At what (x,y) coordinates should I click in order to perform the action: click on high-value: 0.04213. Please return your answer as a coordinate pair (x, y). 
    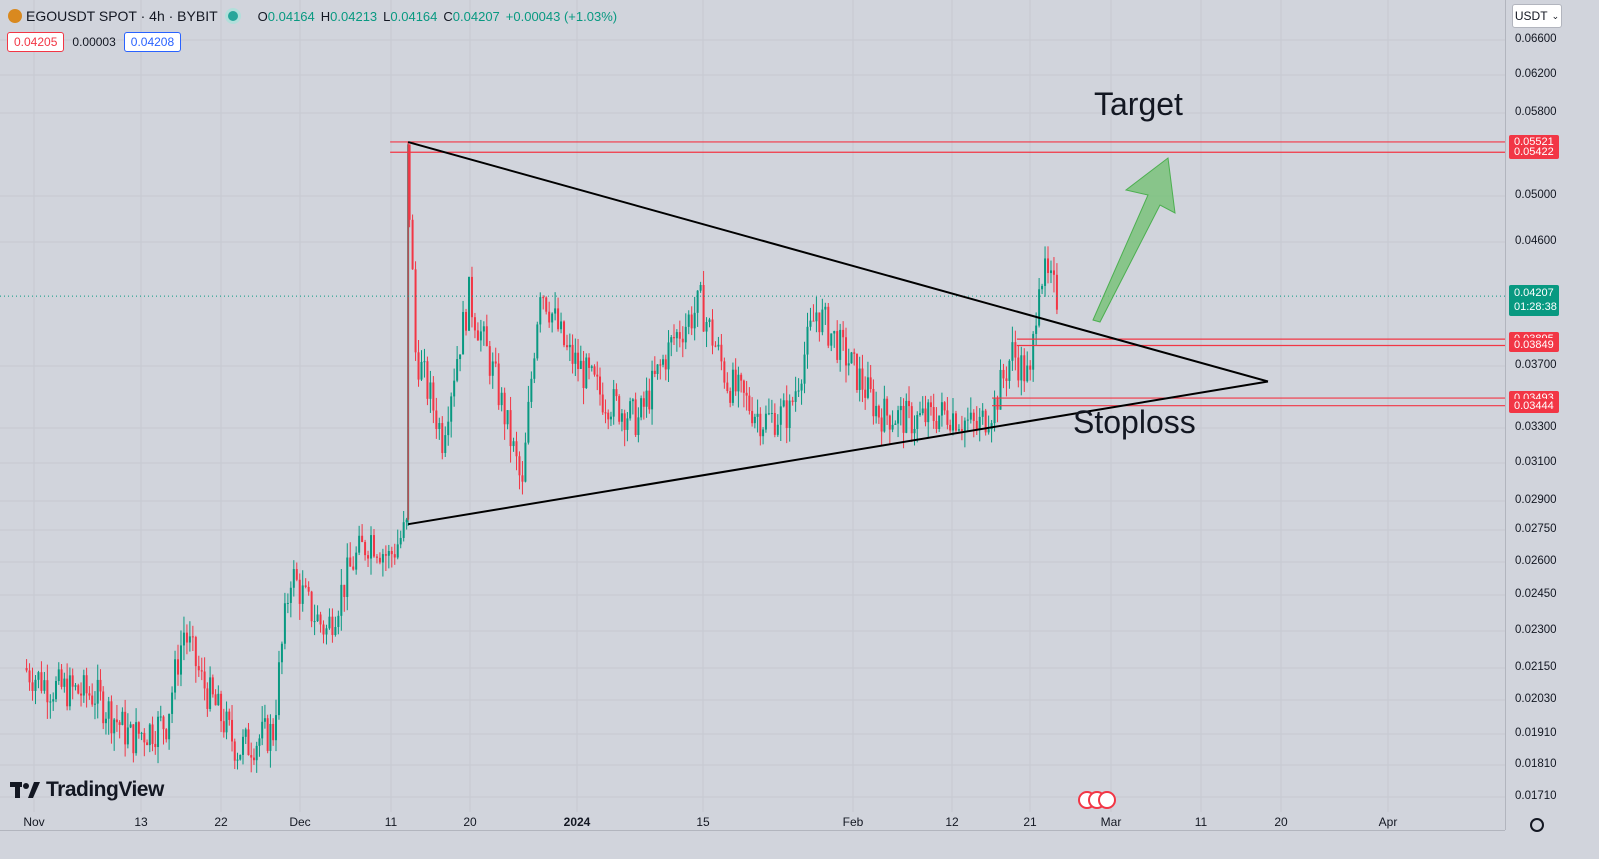
    Looking at the image, I should click on (354, 16).